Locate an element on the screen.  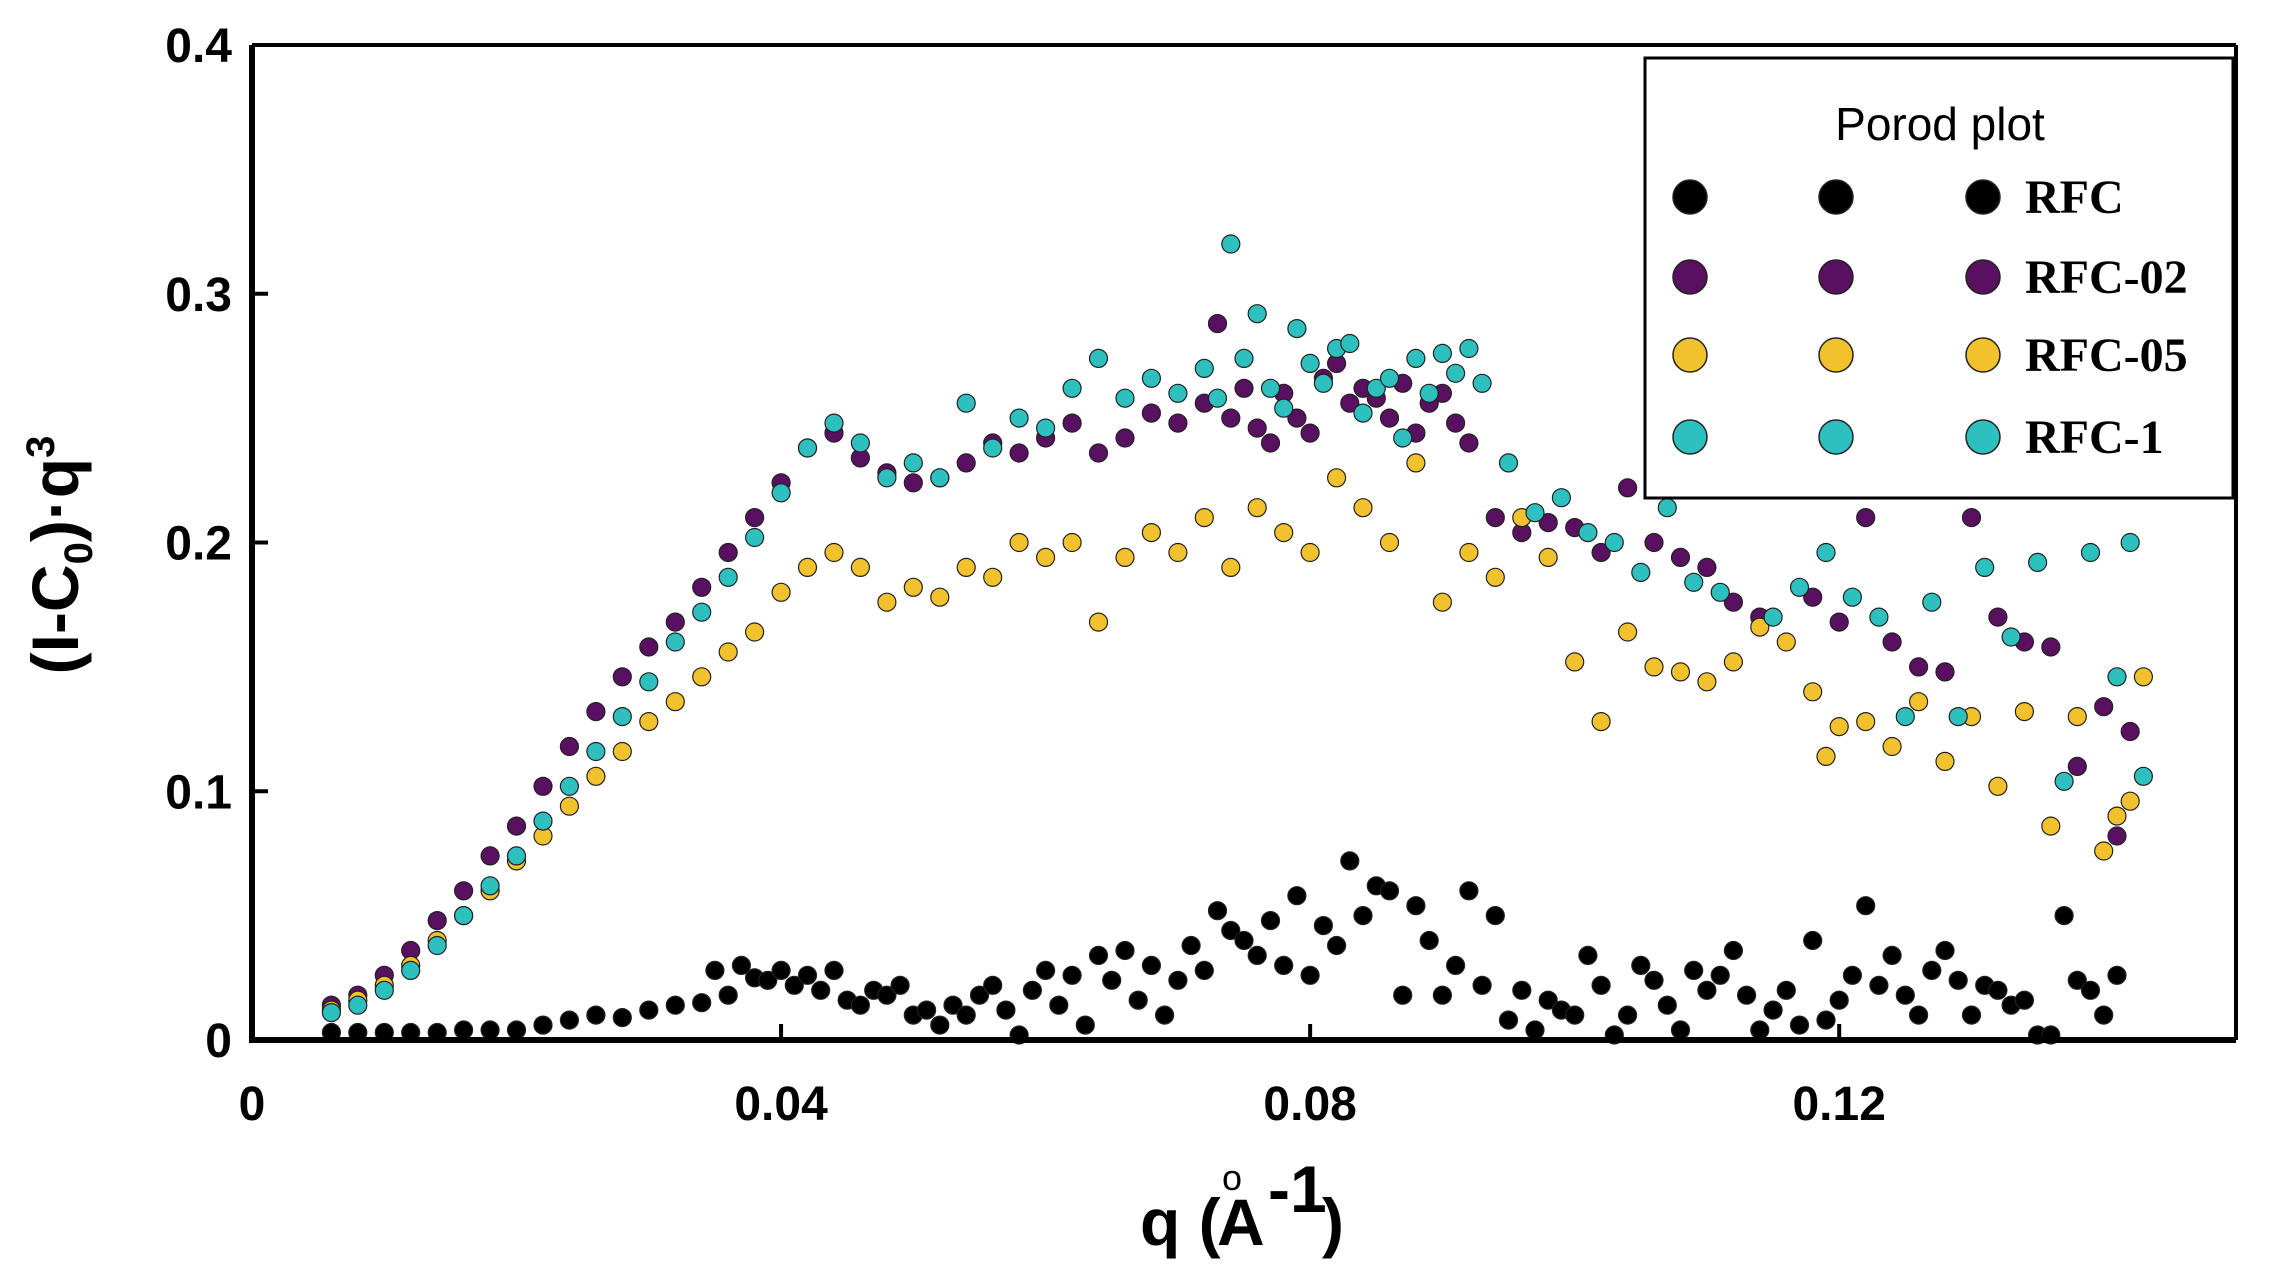
y-tick-label: 0.1 is located at coordinates (198, 792).